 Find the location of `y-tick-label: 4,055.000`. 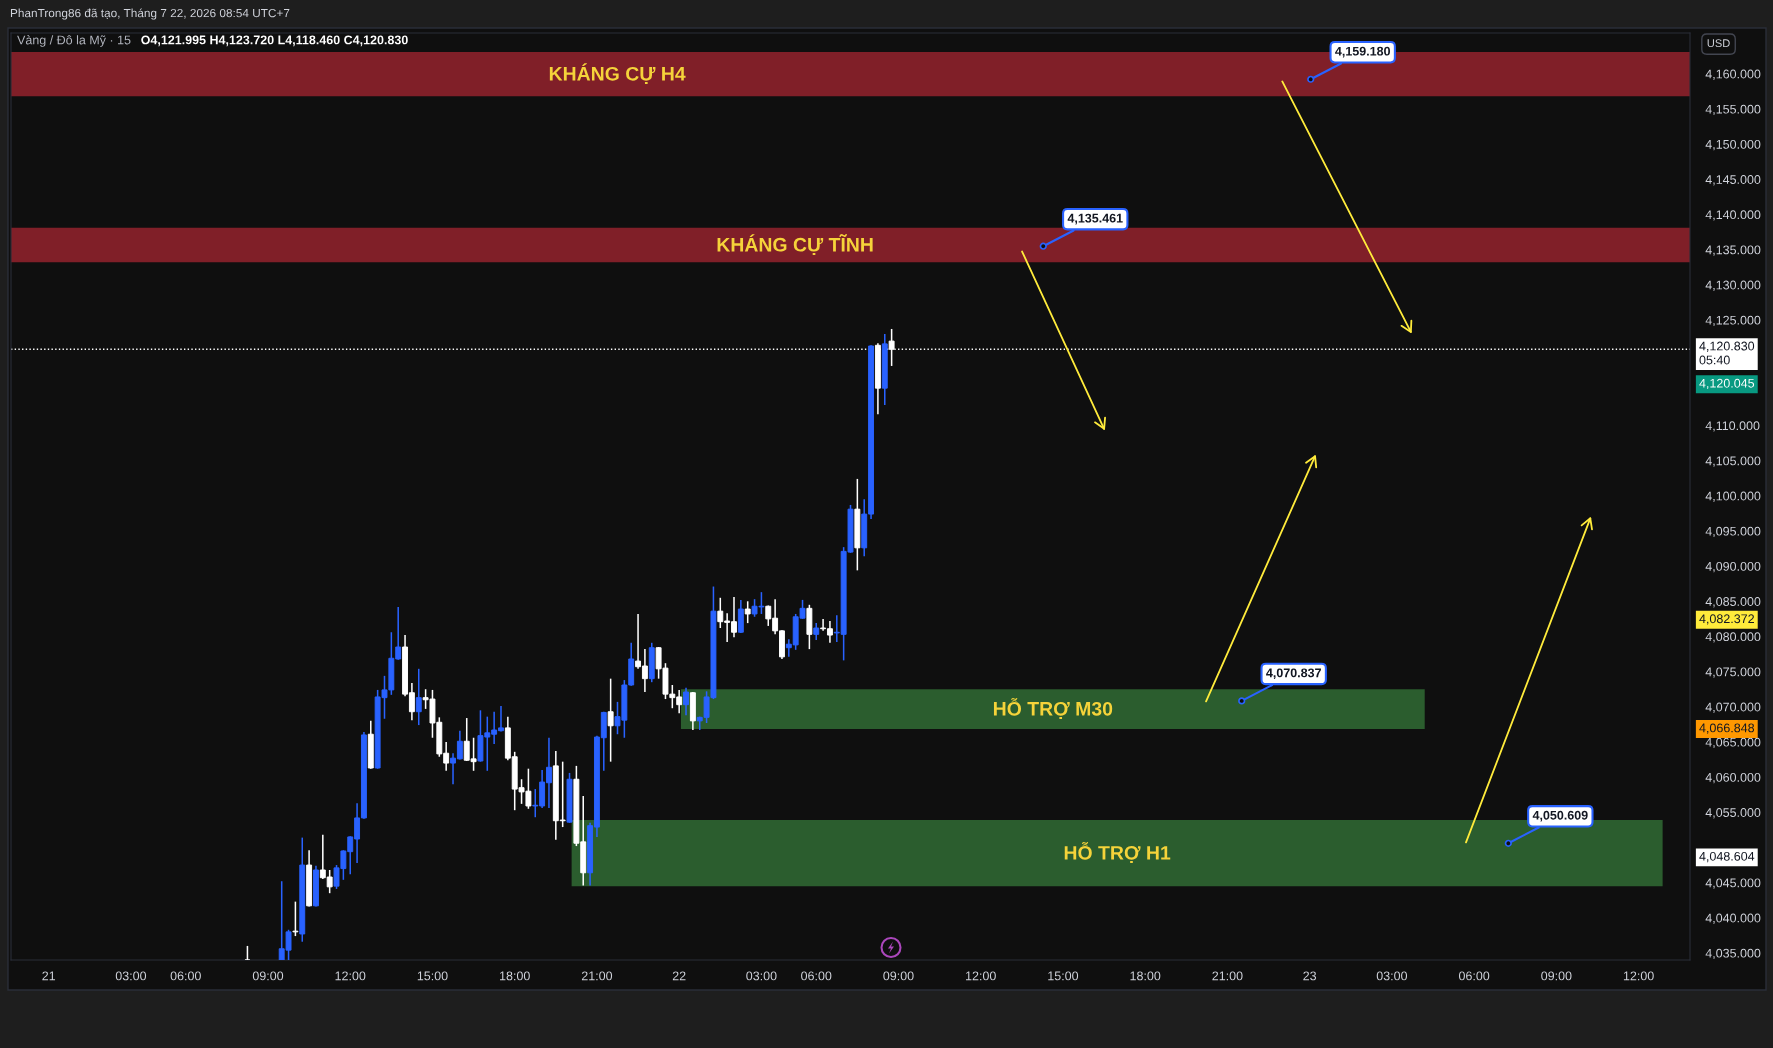

y-tick-label: 4,055.000 is located at coordinates (1733, 813).